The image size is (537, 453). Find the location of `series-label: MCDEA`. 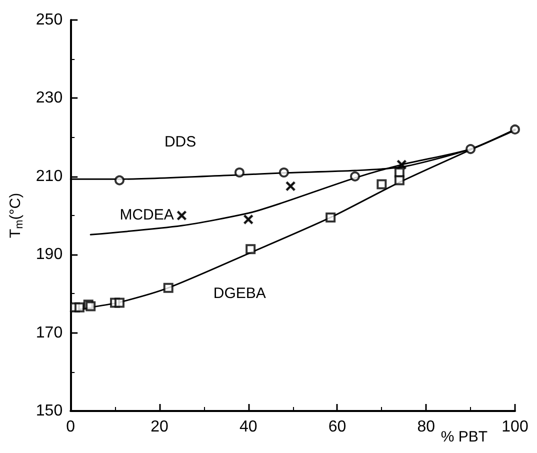

series-label: MCDEA is located at coordinates (147, 215).